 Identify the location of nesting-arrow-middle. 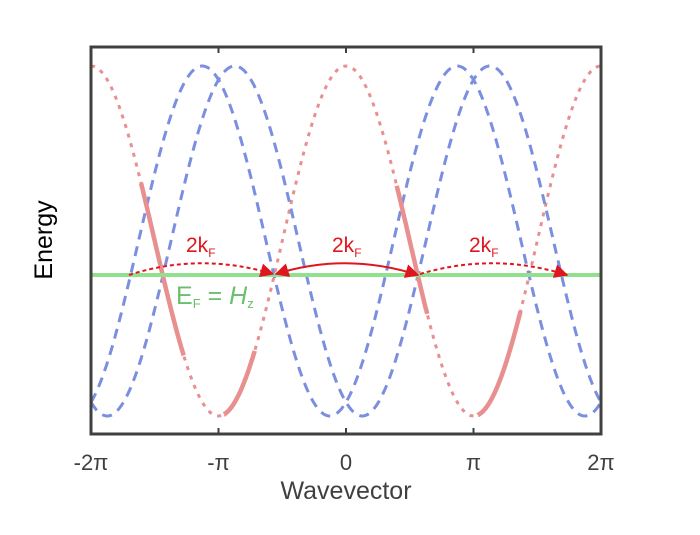
(347, 270).